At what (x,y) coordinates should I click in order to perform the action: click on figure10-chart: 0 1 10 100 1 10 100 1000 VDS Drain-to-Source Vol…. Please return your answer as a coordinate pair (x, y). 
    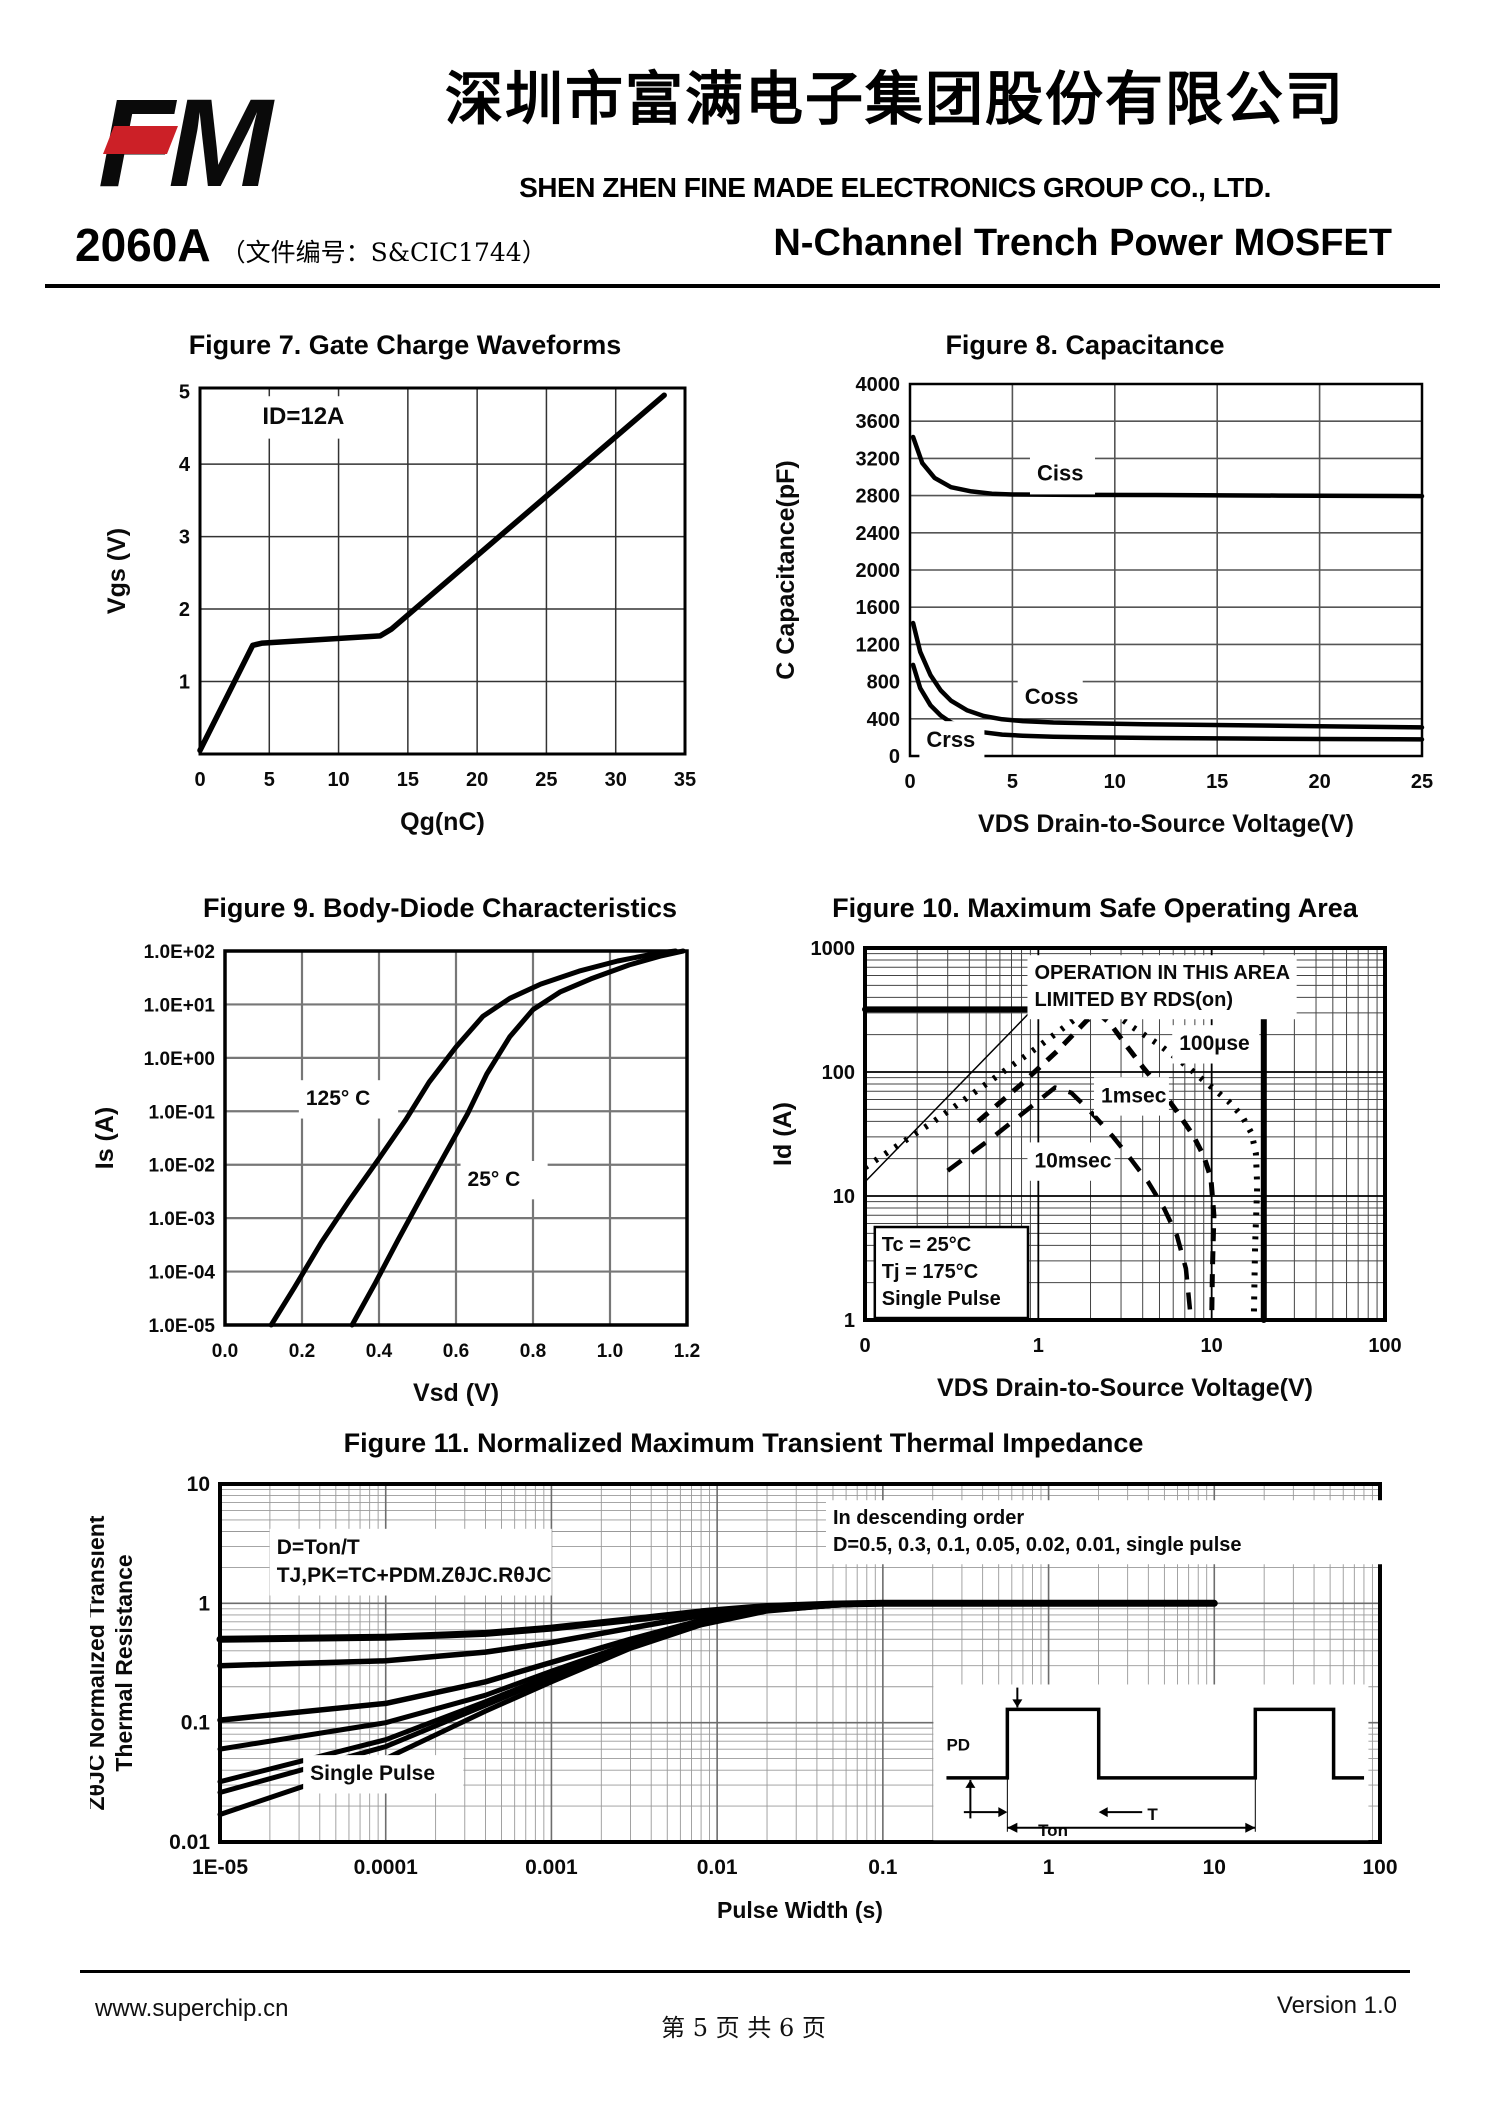
    Looking at the image, I should click on (1090, 1184).